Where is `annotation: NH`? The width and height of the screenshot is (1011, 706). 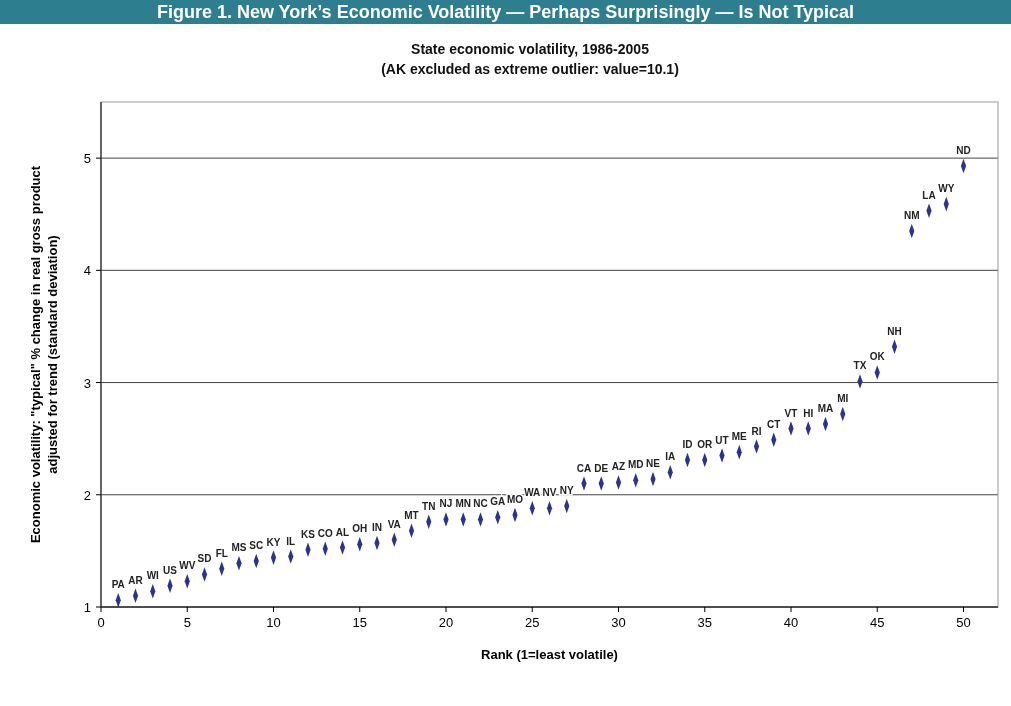 annotation: NH is located at coordinates (894, 331).